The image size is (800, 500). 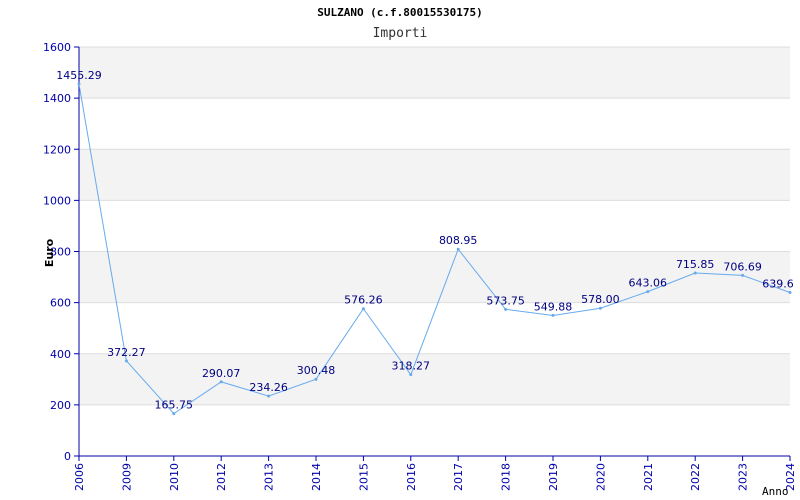 What do you see at coordinates (458, 240) in the screenshot?
I see `data-label: 808.95` at bounding box center [458, 240].